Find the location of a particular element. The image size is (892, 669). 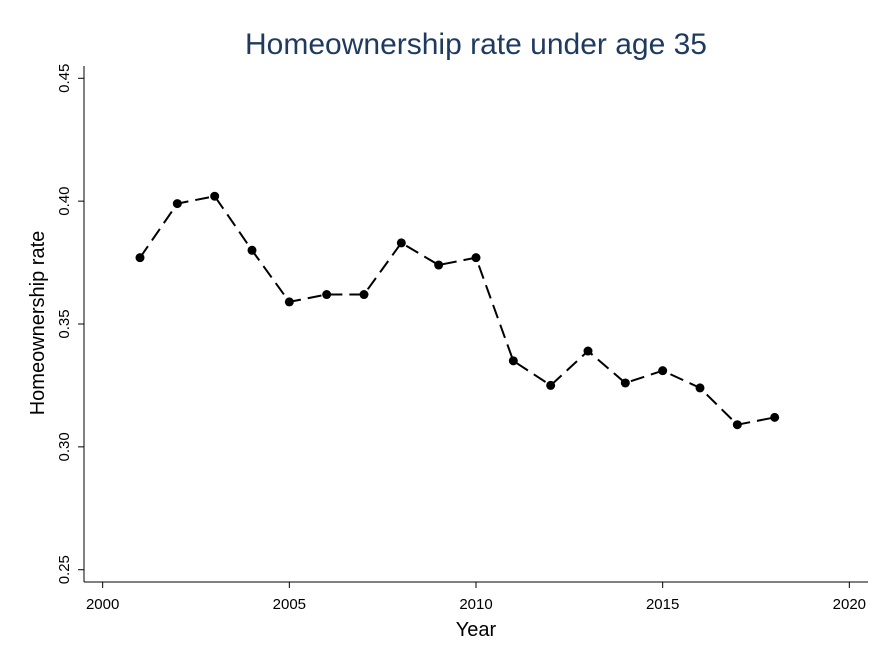

x-tick-label: 2005 is located at coordinates (289, 604).